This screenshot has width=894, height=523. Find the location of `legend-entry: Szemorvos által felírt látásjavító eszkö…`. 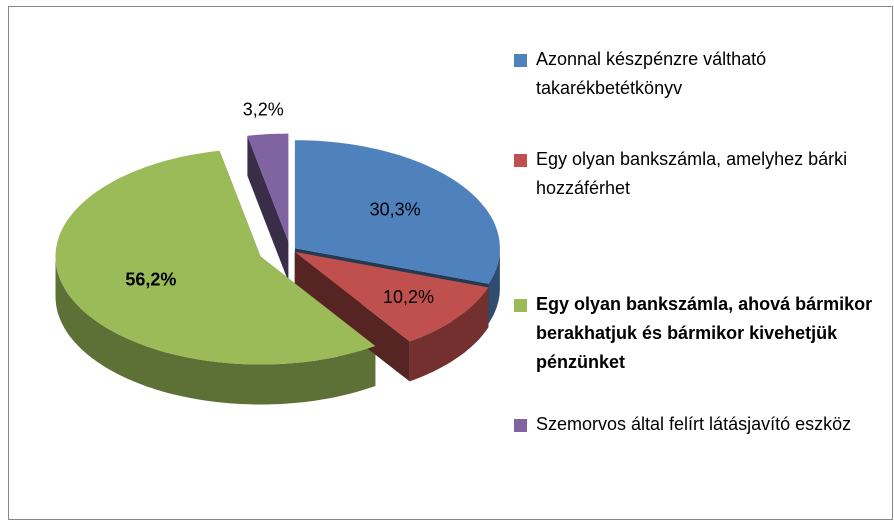

legend-entry: Szemorvos által felírt látásjavító eszkö… is located at coordinates (699, 424).